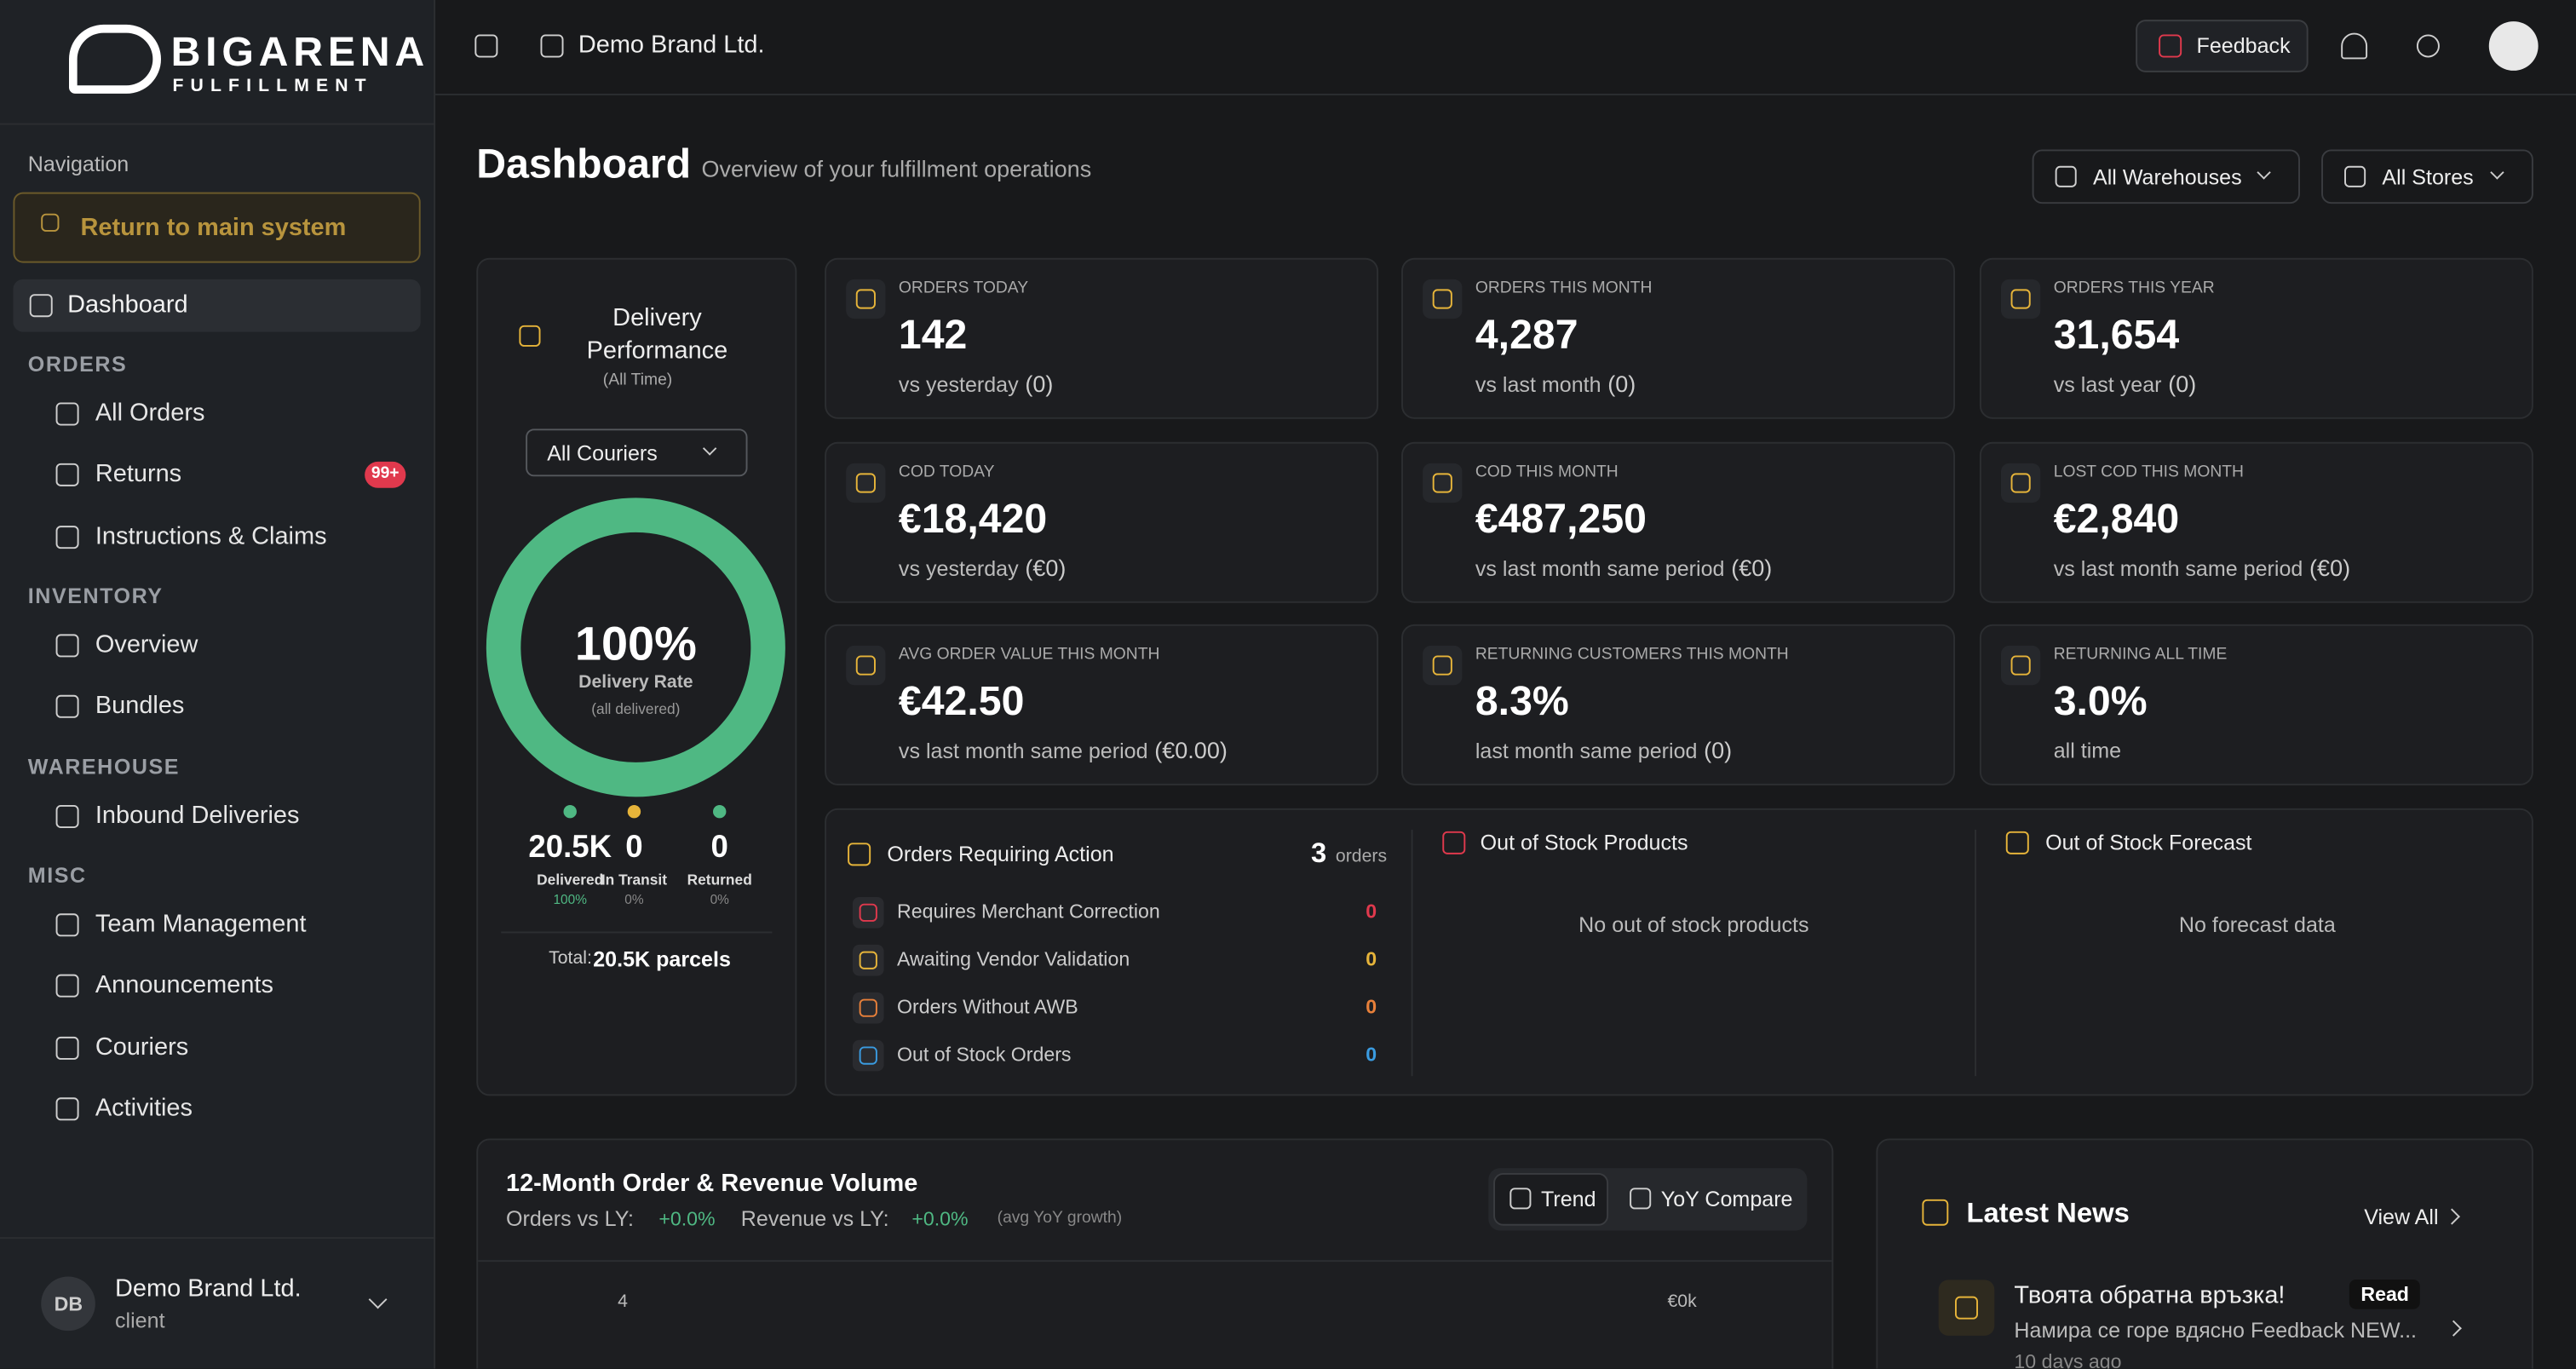 Image resolution: width=2576 pixels, height=1369 pixels. I want to click on nav-item: Inbound Deliveries, so click(197, 816).